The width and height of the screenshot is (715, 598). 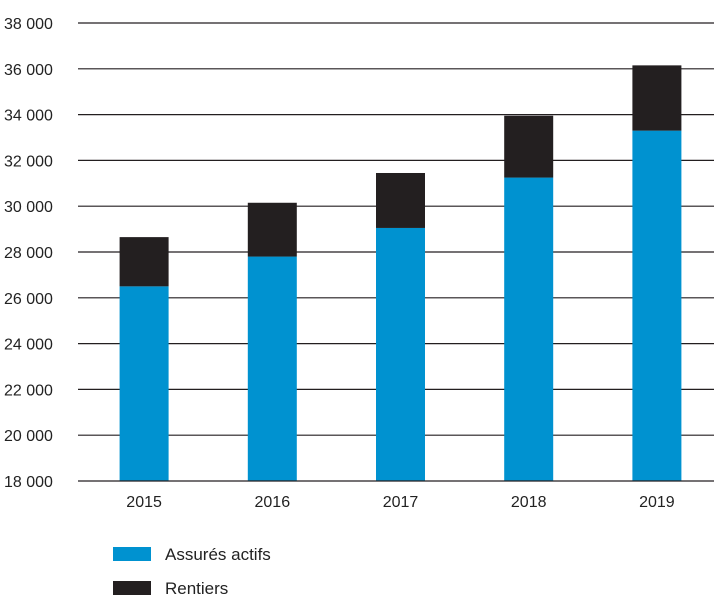 I want to click on y-tick-label: 24 000, so click(x=28, y=345).